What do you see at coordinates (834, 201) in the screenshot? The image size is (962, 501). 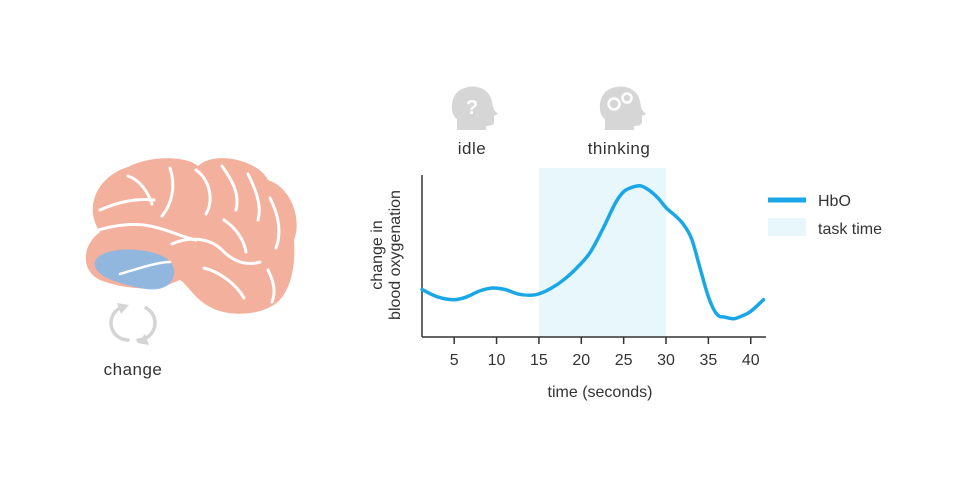 I see `legend-hbo-label: HbO` at bounding box center [834, 201].